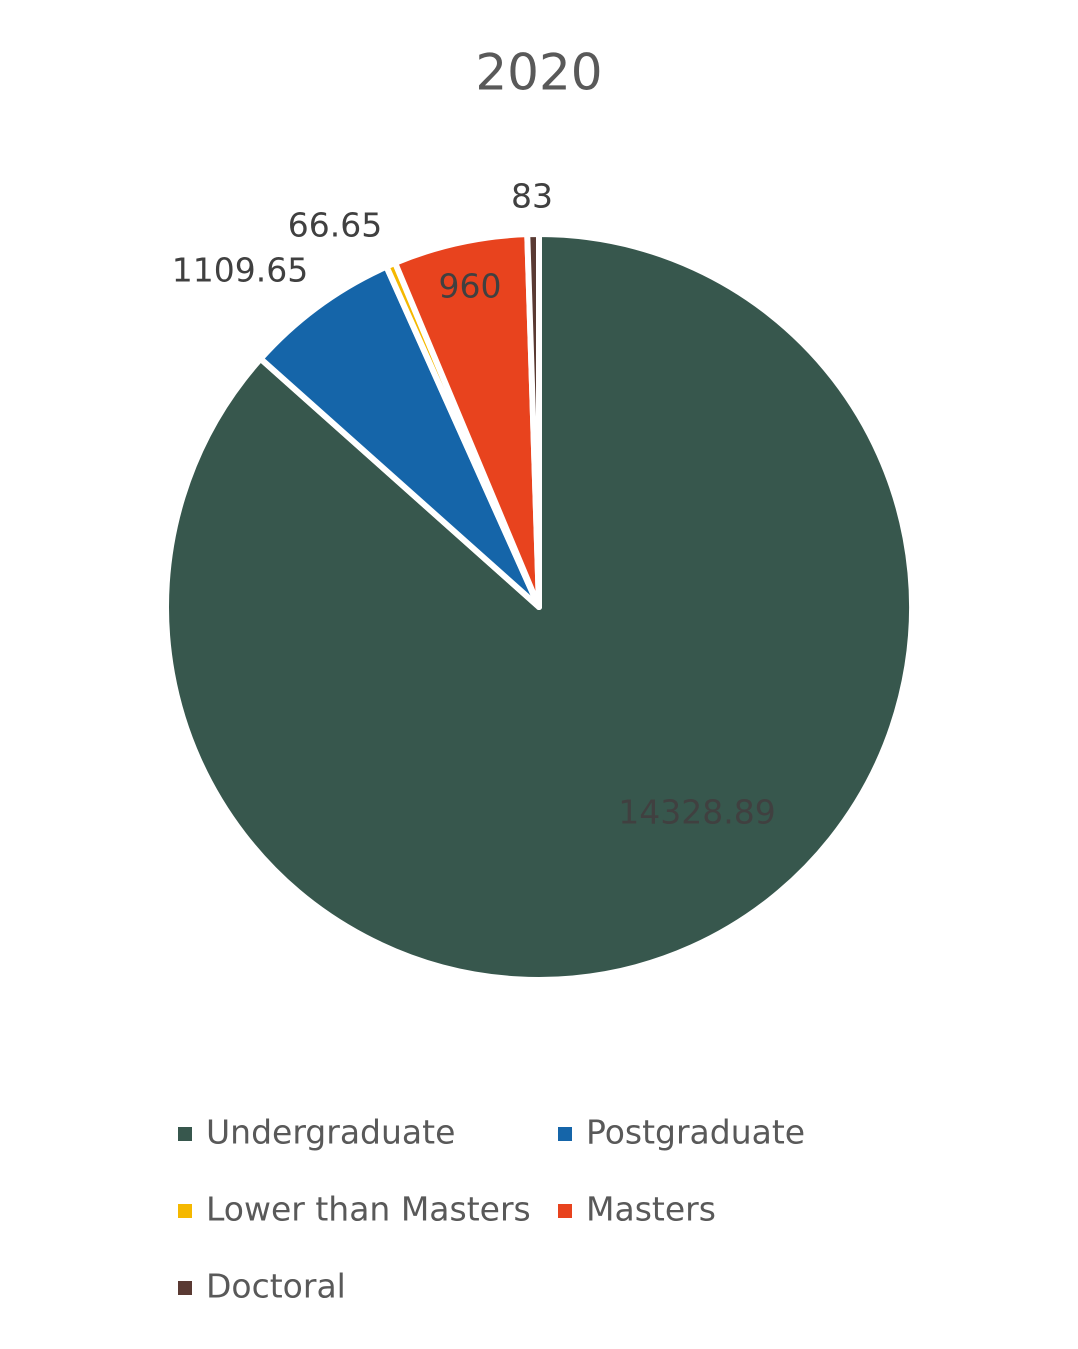 Image resolution: width=1078 pixels, height=1349 pixels. What do you see at coordinates (335, 225) in the screenshot?
I see `data-label: 66.65` at bounding box center [335, 225].